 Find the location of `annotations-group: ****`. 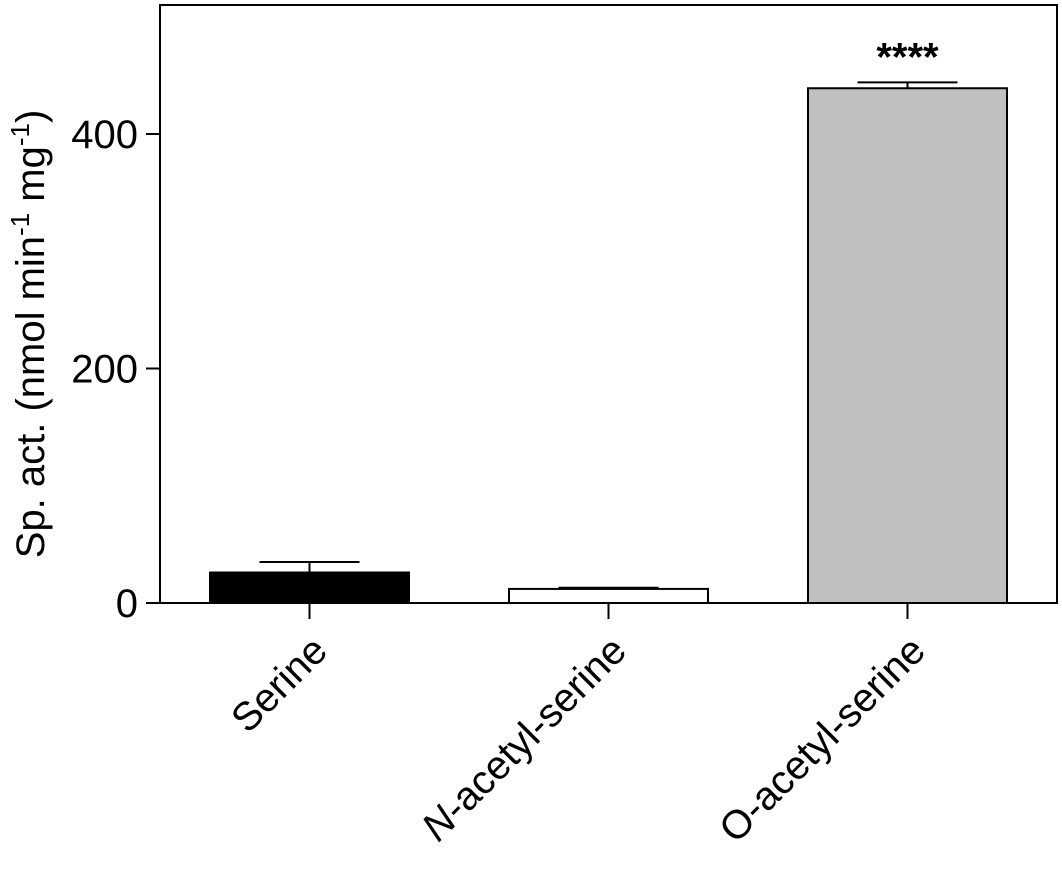

annotations-group: **** is located at coordinates (907, 57).